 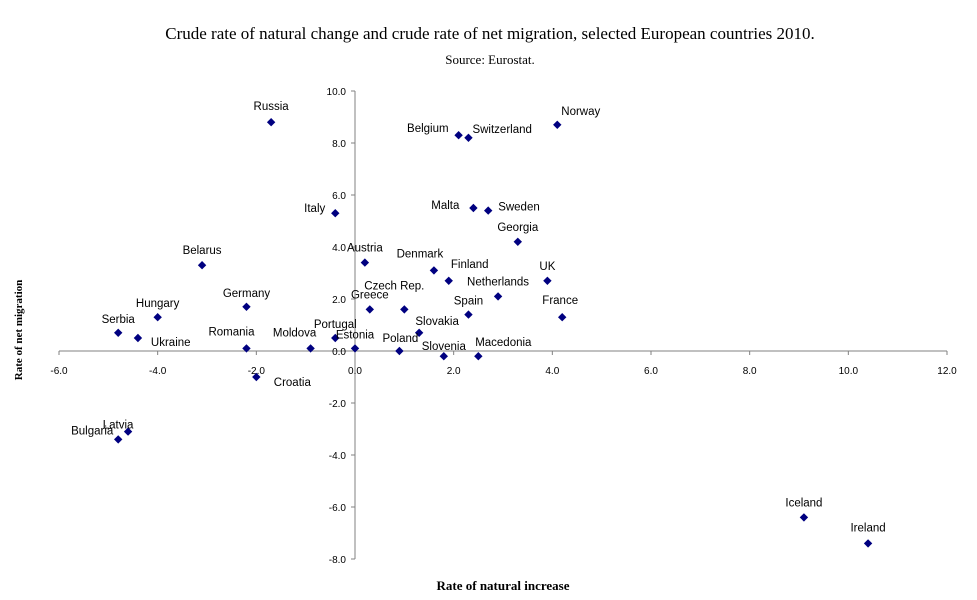 What do you see at coordinates (394, 286) in the screenshot?
I see `point-label: Czech Rep.` at bounding box center [394, 286].